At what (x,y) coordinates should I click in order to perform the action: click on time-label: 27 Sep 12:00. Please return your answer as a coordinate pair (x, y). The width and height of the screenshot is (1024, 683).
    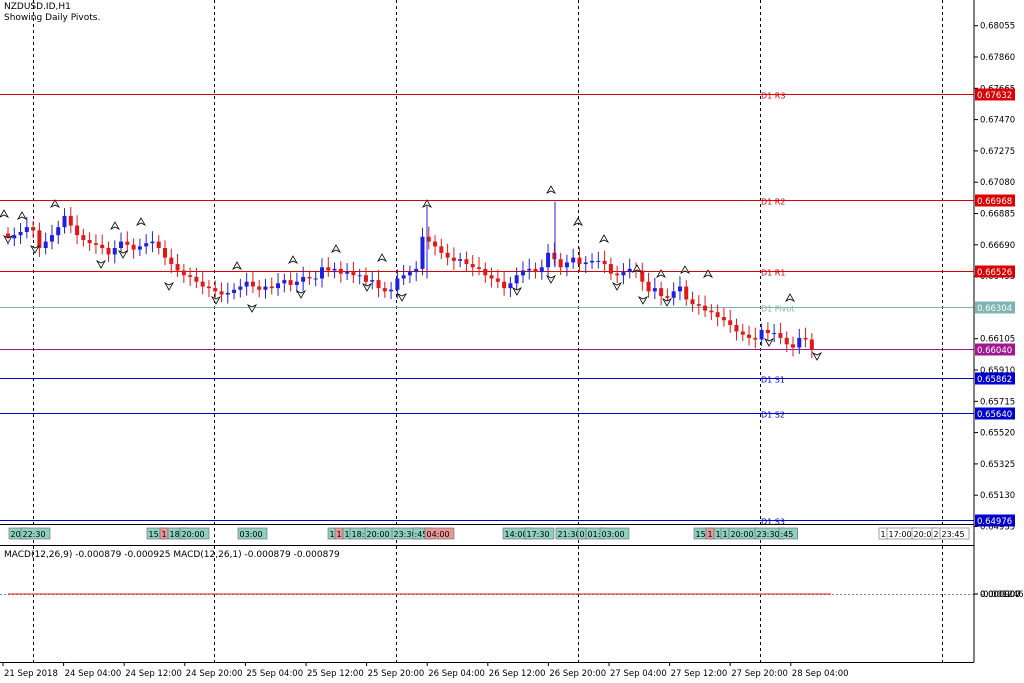
    Looking at the image, I should click on (699, 674).